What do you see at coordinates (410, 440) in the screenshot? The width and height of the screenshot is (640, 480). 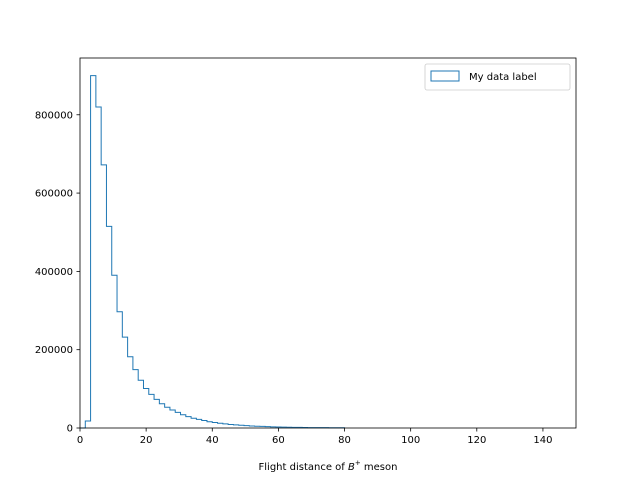 I see `x-tick-label: 100` at bounding box center [410, 440].